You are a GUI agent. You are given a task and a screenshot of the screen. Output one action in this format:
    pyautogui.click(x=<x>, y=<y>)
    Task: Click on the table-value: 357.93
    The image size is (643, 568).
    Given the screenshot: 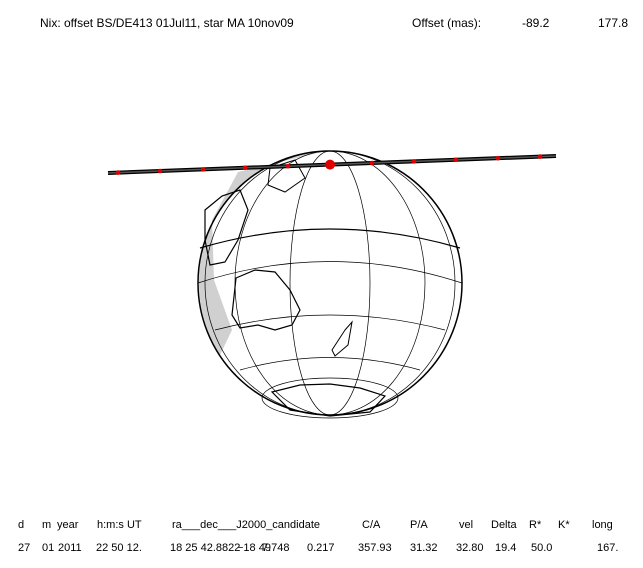 What is the action you would take?
    pyautogui.click(x=375, y=548)
    